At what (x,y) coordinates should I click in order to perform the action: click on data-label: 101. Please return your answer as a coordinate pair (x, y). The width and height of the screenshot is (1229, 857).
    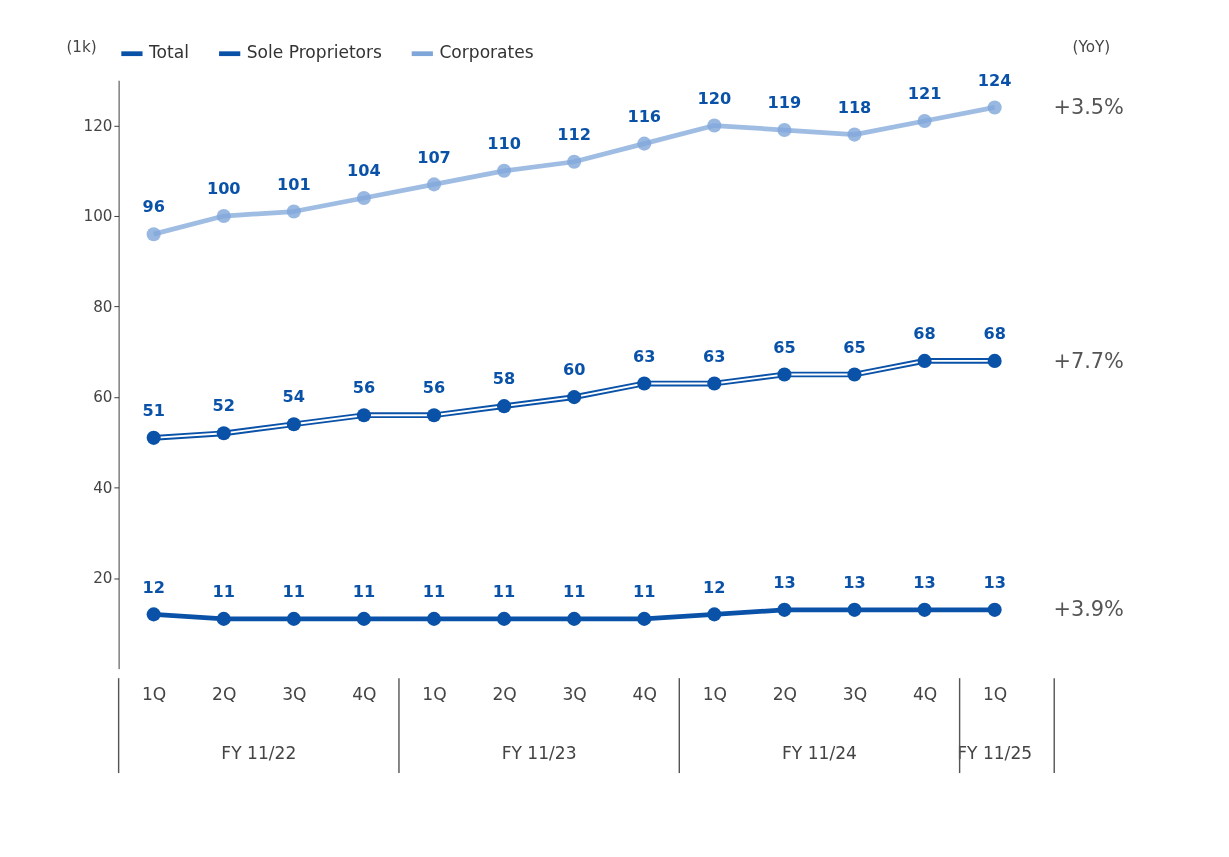
    Looking at the image, I should click on (294, 184).